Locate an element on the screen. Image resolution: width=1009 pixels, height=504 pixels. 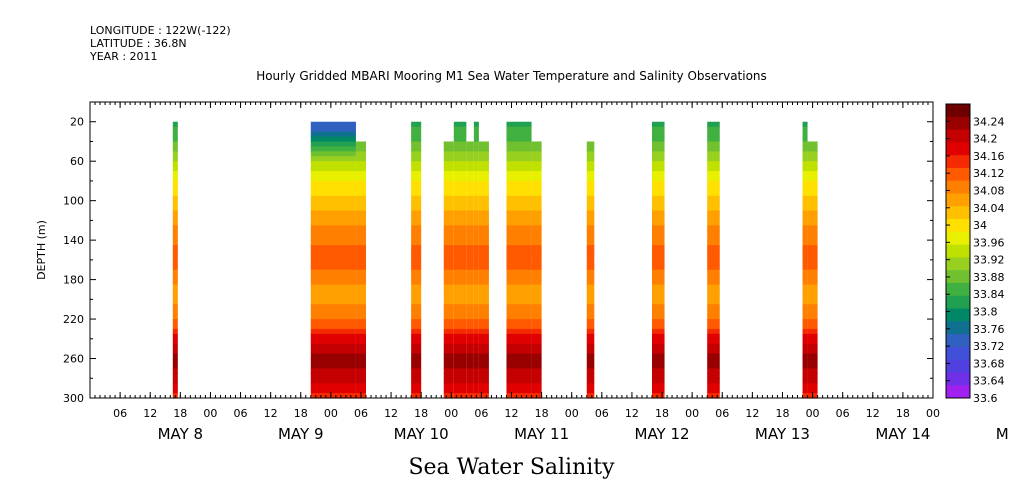
x-tick-label: 12 is located at coordinates (391, 413).